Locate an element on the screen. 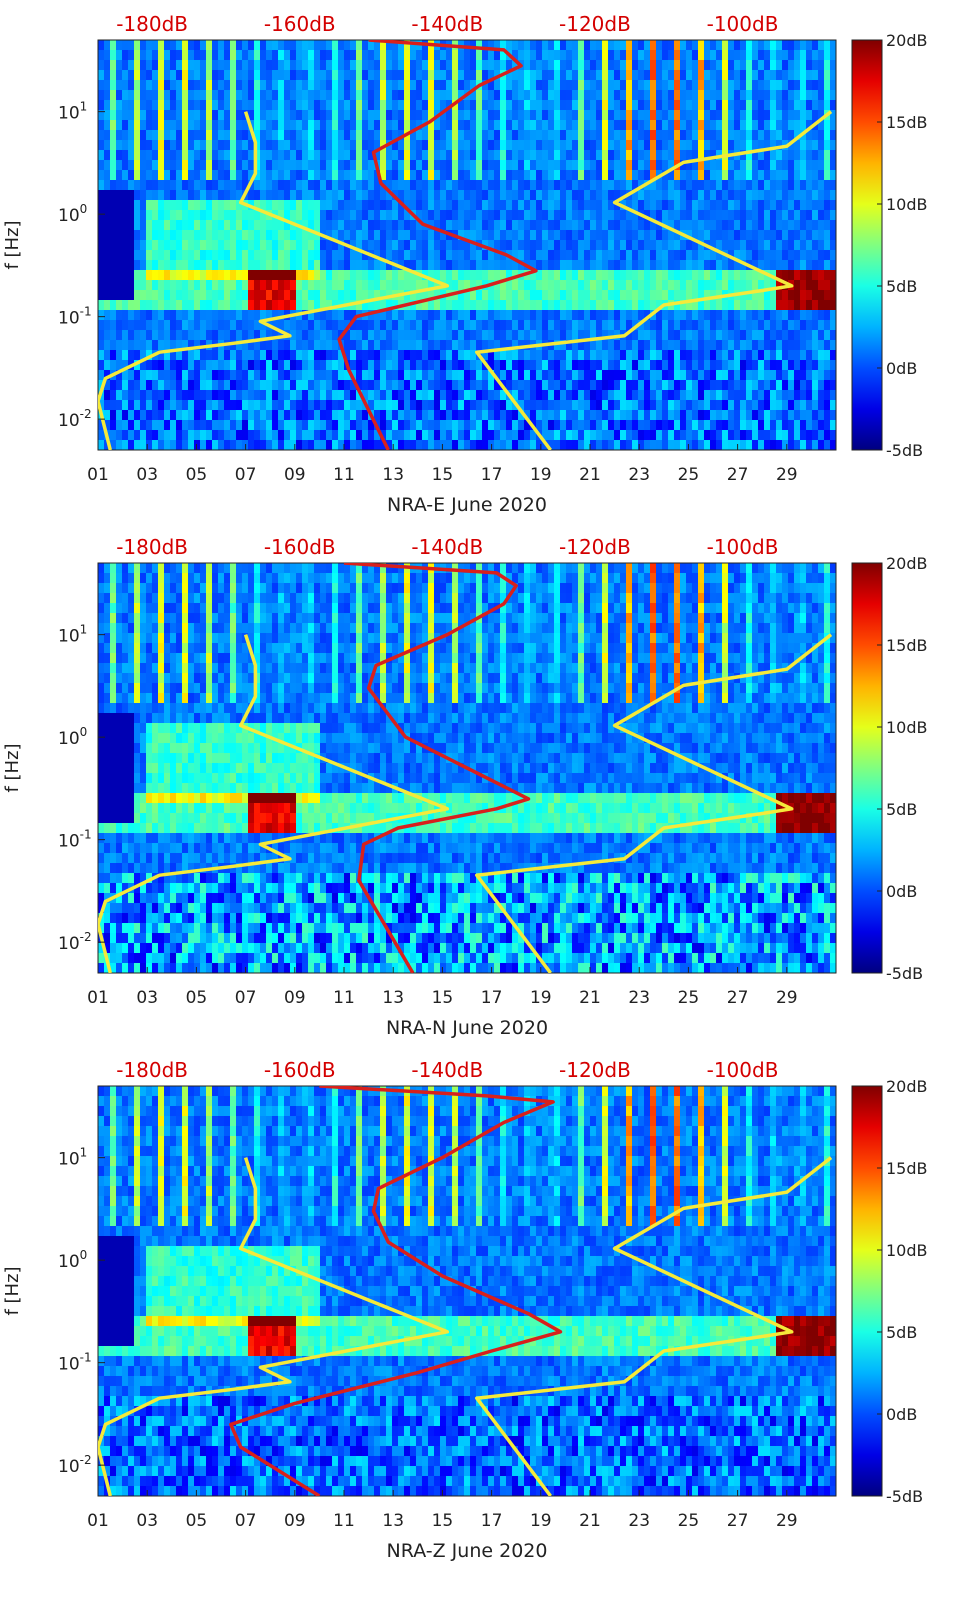  x-tick-label: 03 is located at coordinates (147, 1521).